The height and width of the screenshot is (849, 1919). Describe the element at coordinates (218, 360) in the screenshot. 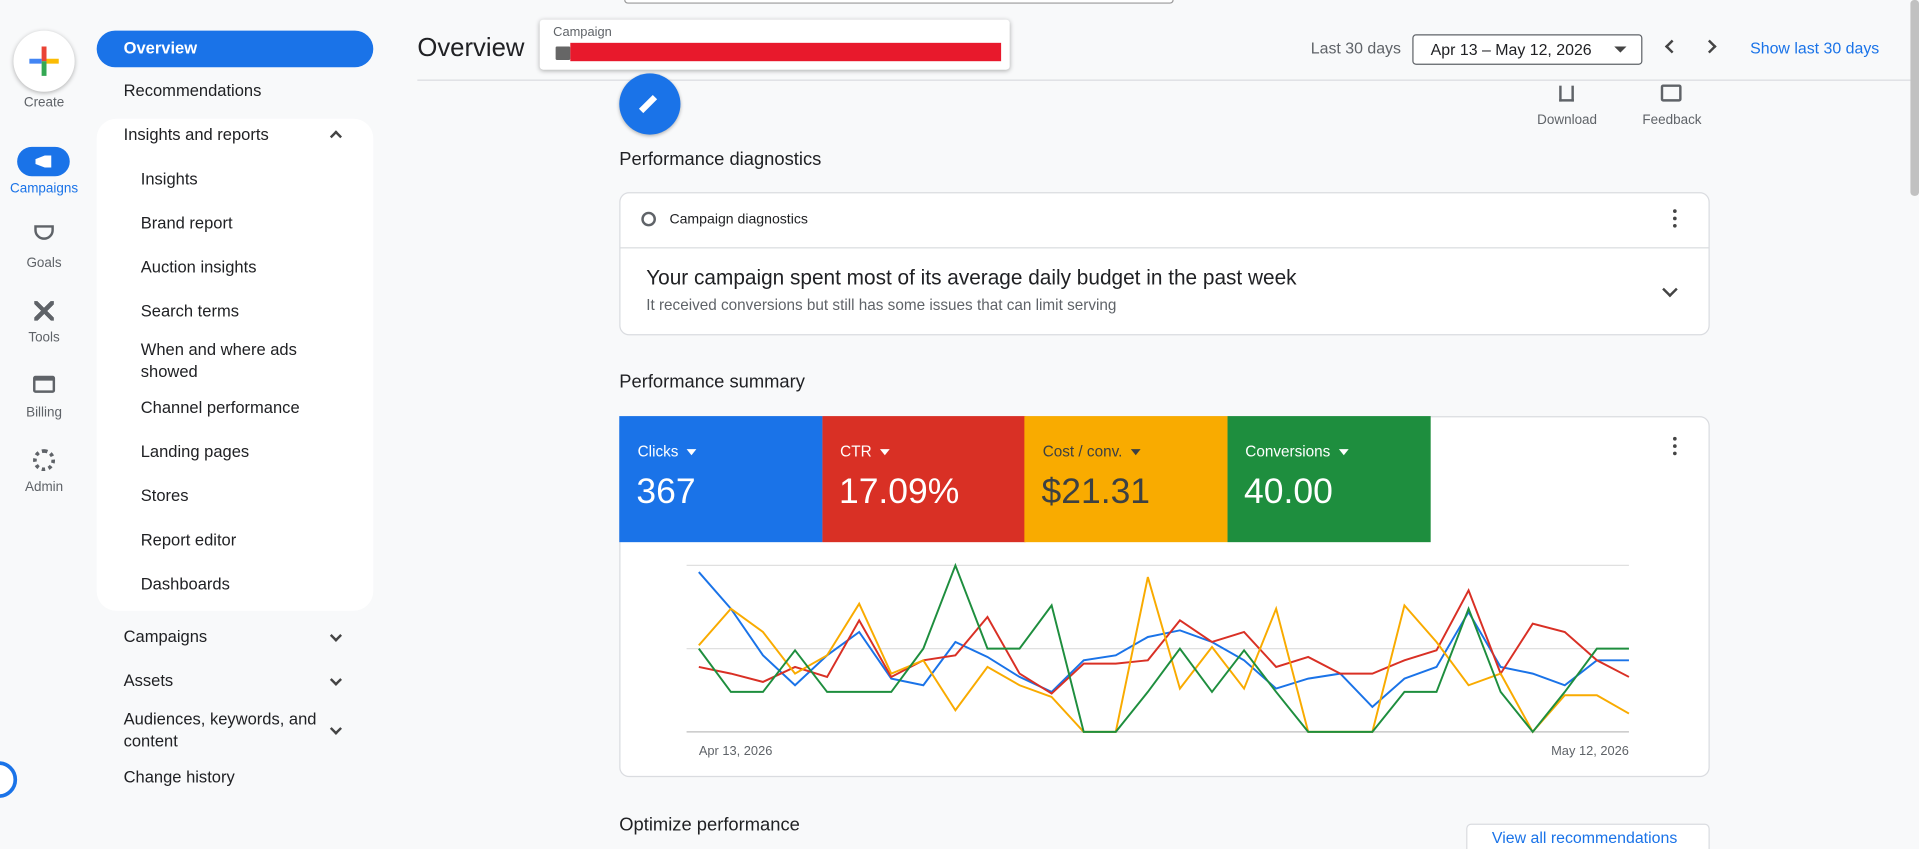

I see `nav-subitem: When and where ads showed` at that location.